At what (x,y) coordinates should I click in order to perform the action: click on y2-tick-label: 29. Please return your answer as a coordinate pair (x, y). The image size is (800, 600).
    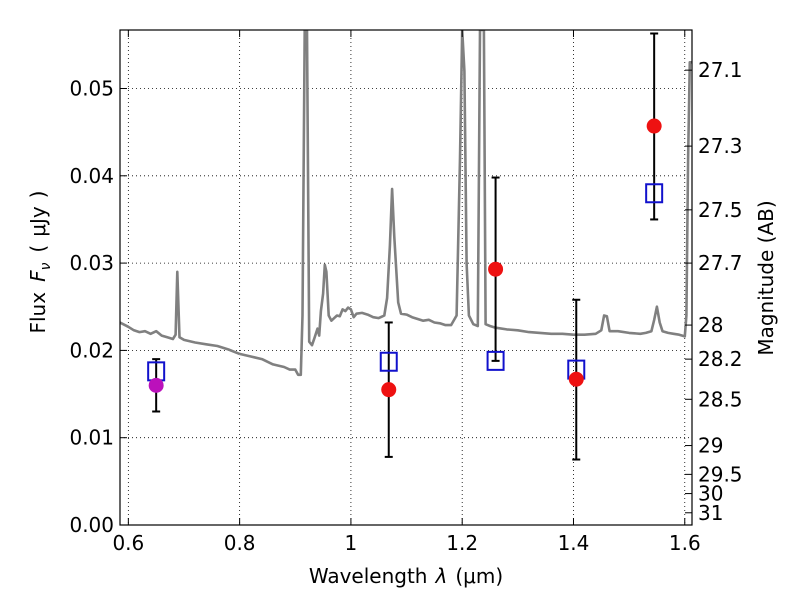
    Looking at the image, I should click on (710, 446).